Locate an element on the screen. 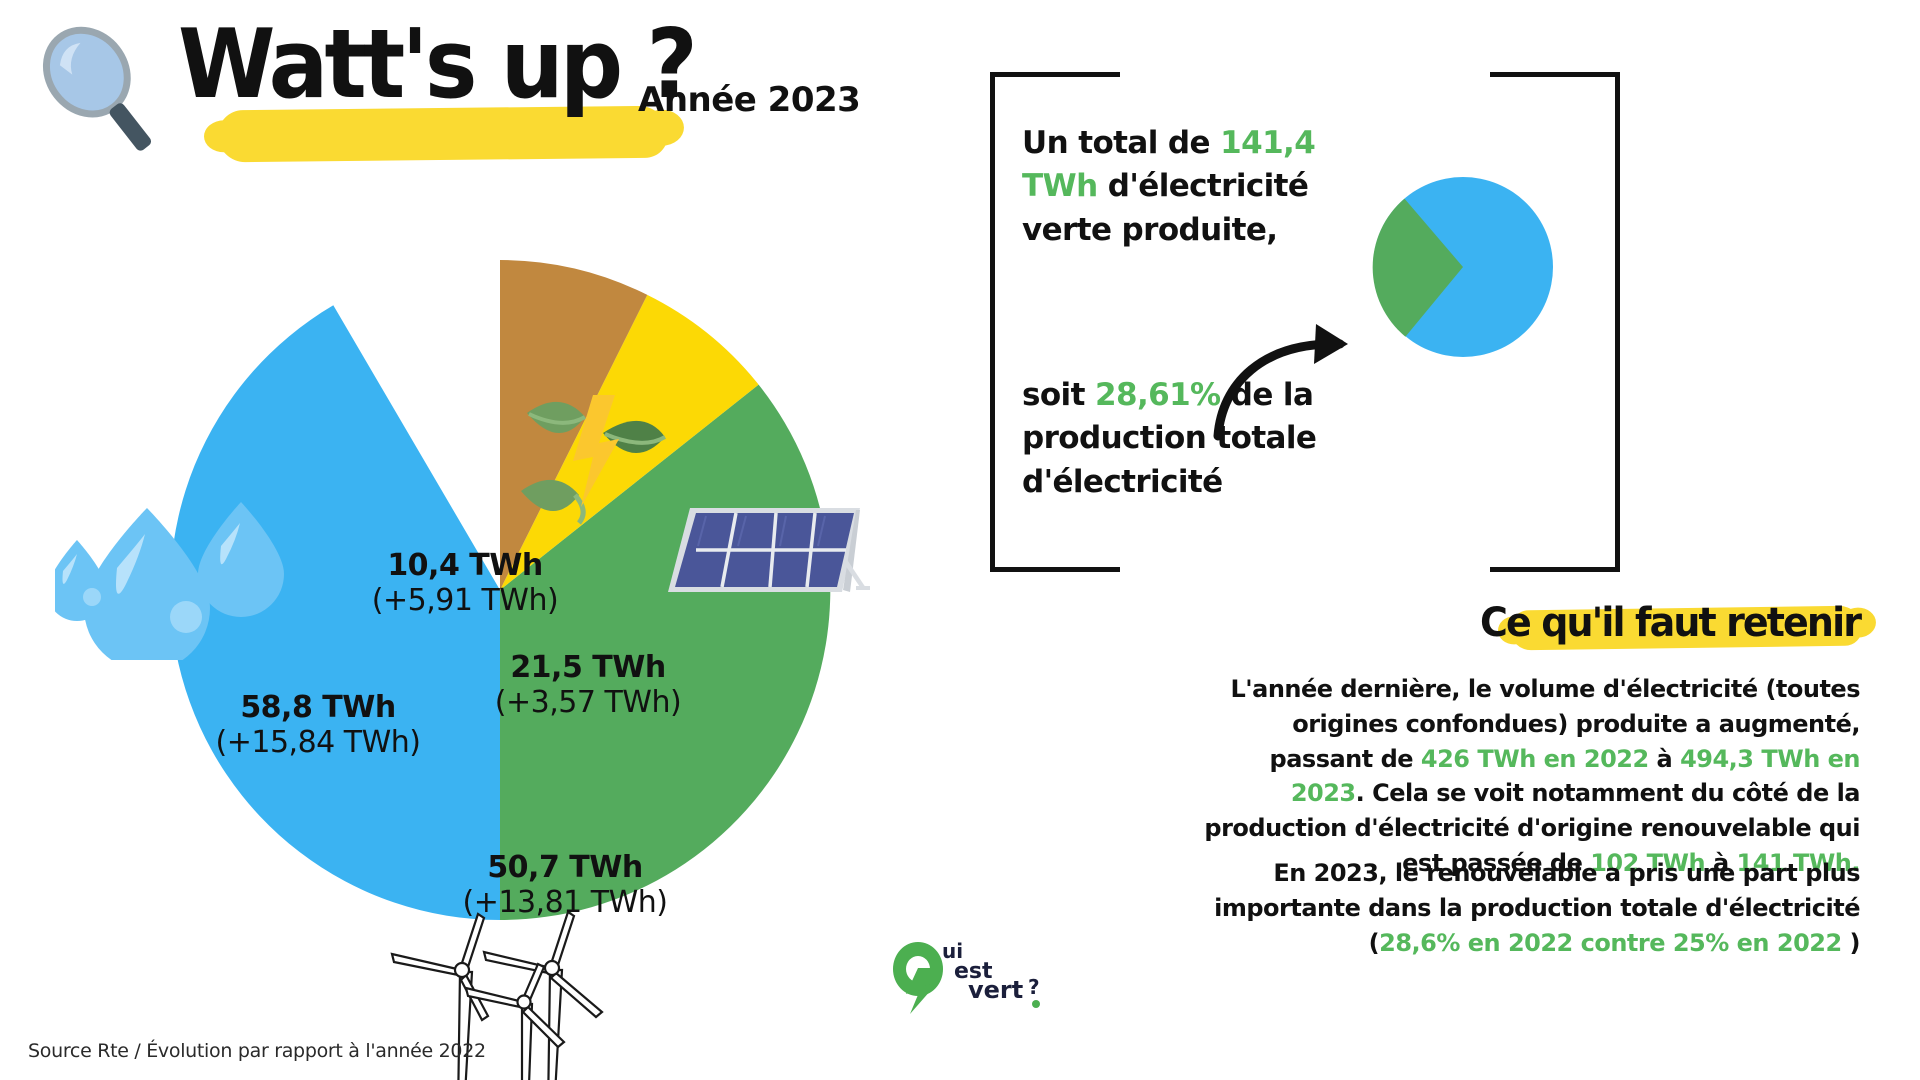 This screenshot has width=1920, height=1080. bracket-edge-bottom-left is located at coordinates (1055, 569).